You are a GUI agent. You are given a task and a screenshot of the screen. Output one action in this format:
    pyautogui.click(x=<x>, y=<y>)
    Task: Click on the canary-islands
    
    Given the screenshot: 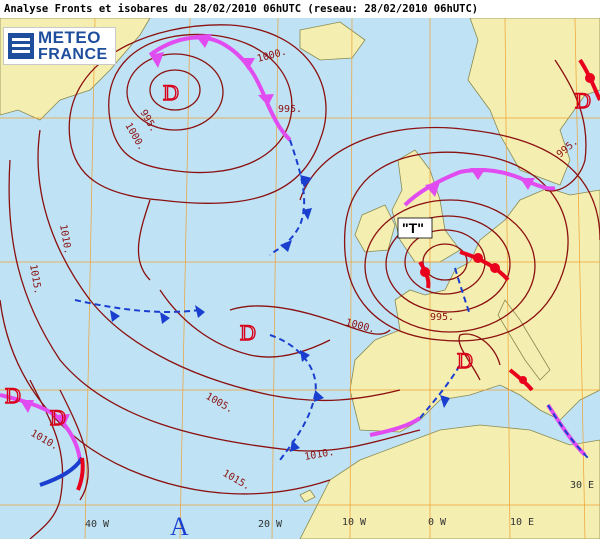 What is the action you would take?
    pyautogui.click(x=307, y=496)
    